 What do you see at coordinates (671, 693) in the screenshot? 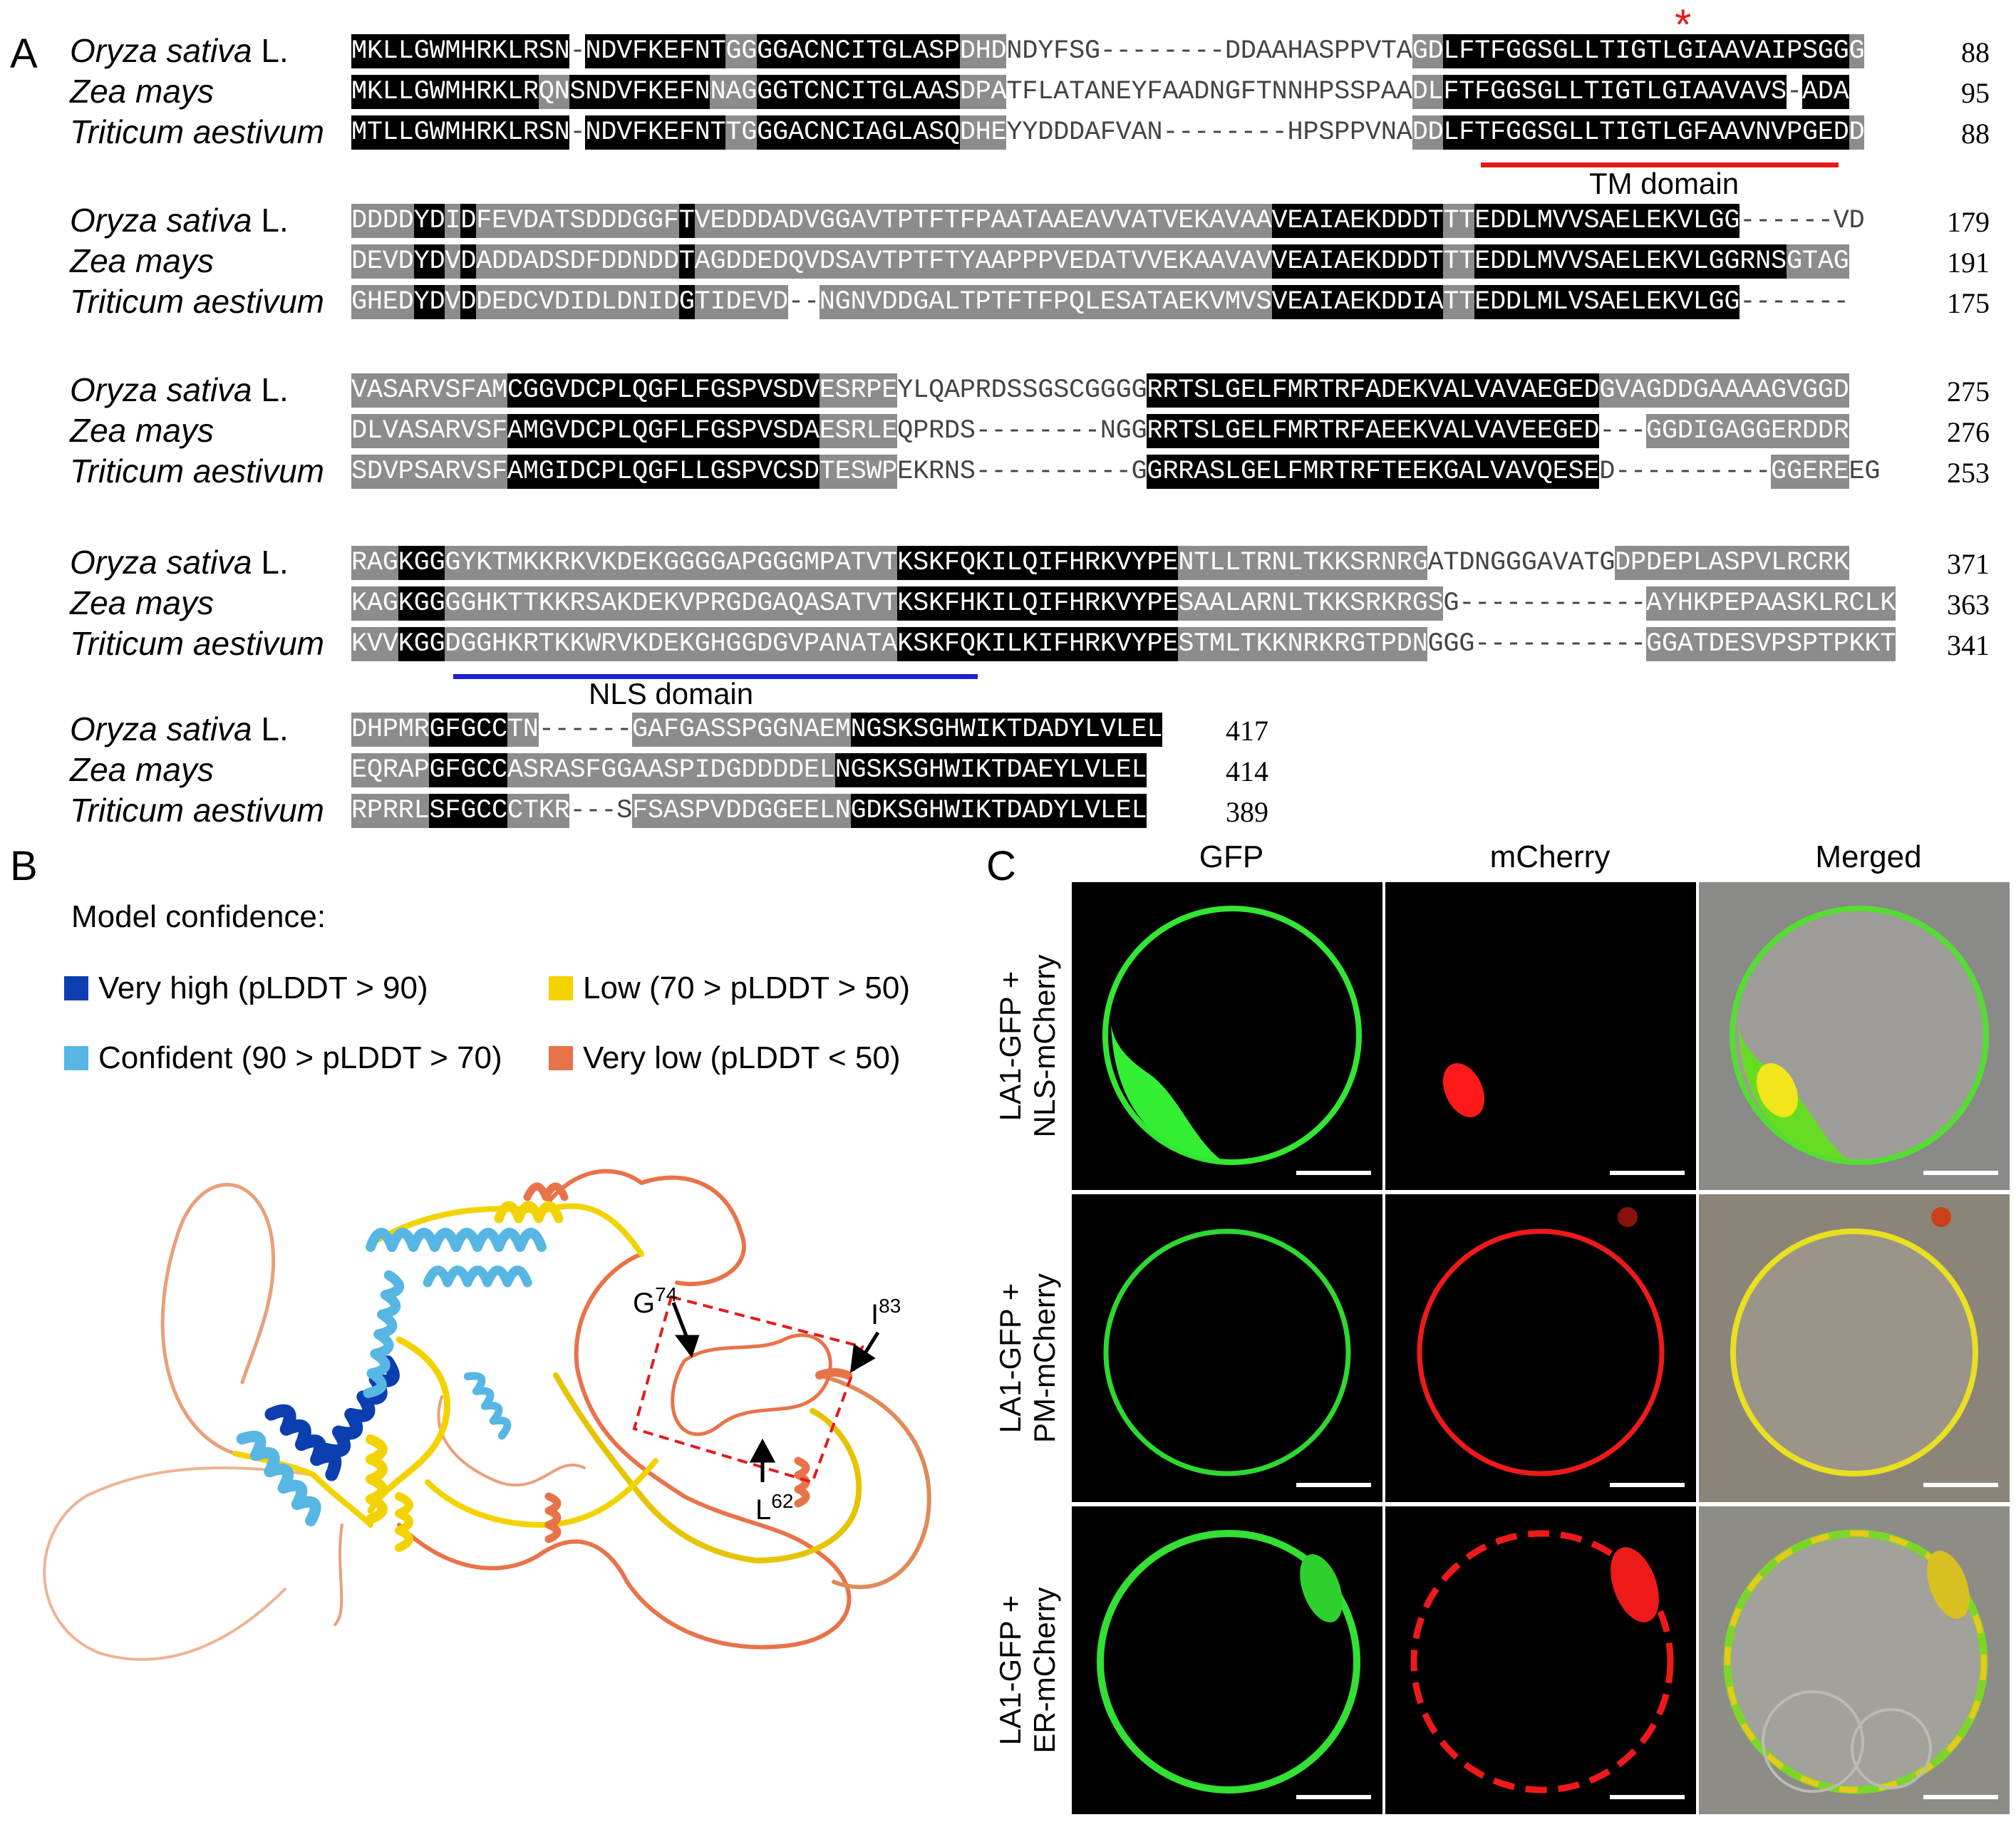
I see `nls-domain-label: NLS domain` at bounding box center [671, 693].